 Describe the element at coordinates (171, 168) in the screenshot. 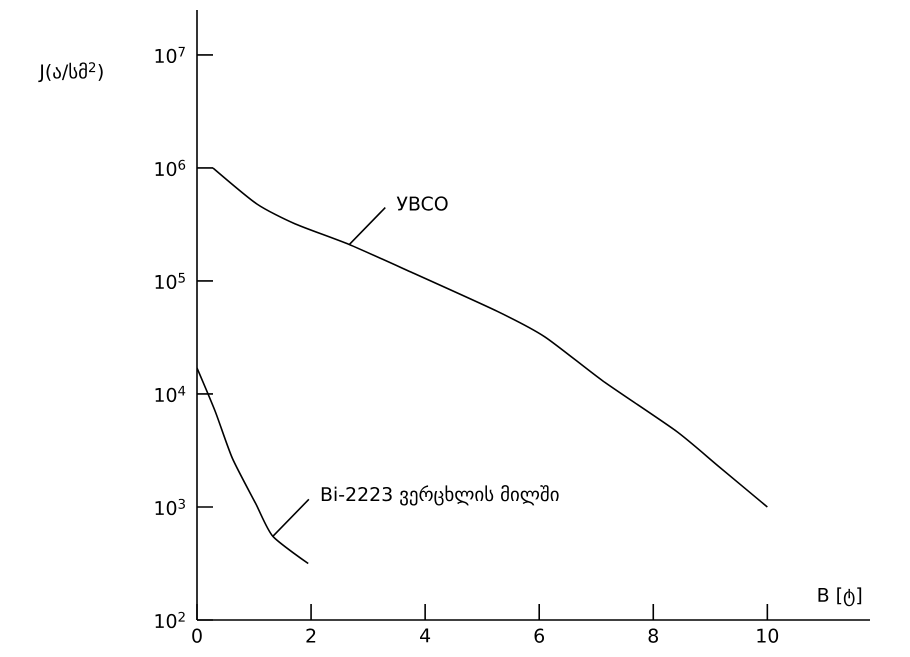

I see `y-tick-label: 10$^{6}$` at that location.